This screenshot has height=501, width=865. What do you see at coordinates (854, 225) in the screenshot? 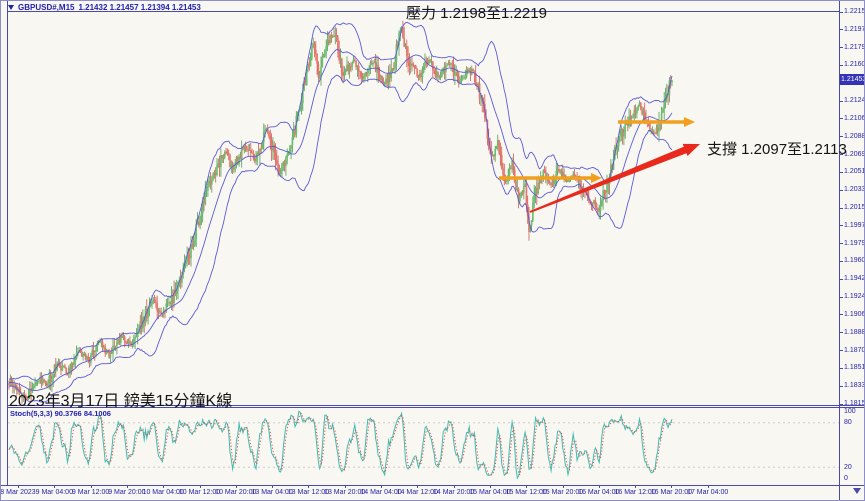
I see `price-axis-label: 1.19970` at bounding box center [854, 225].